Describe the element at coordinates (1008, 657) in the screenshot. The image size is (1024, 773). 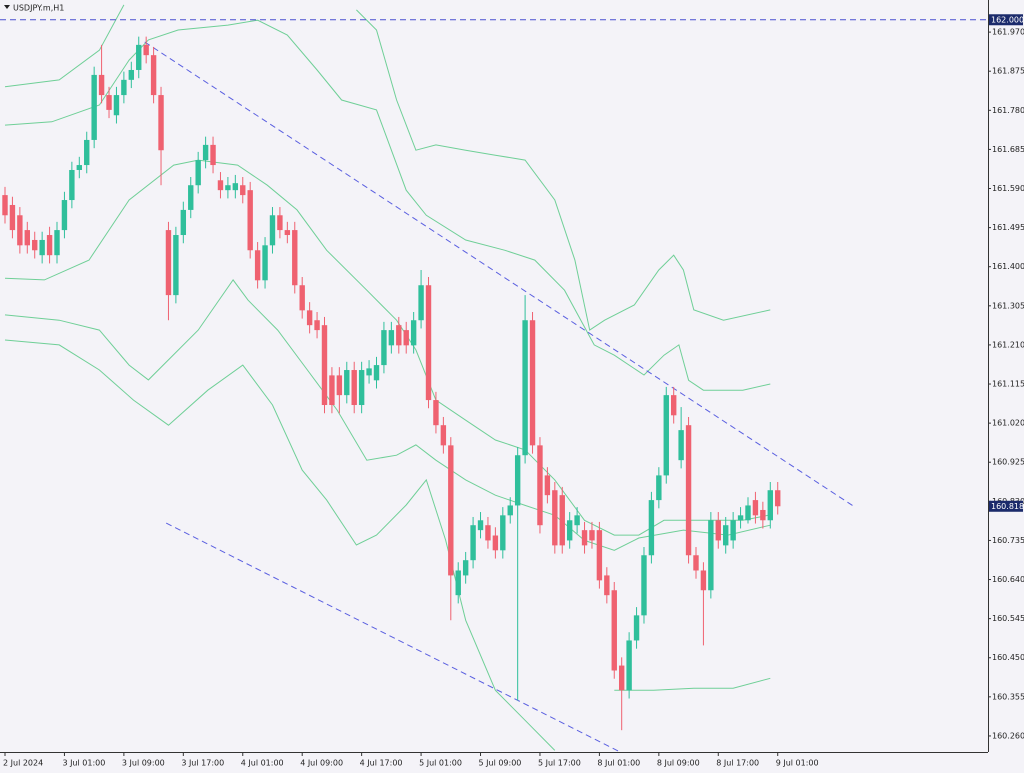
I see `y-tick-label: 160.450` at that location.